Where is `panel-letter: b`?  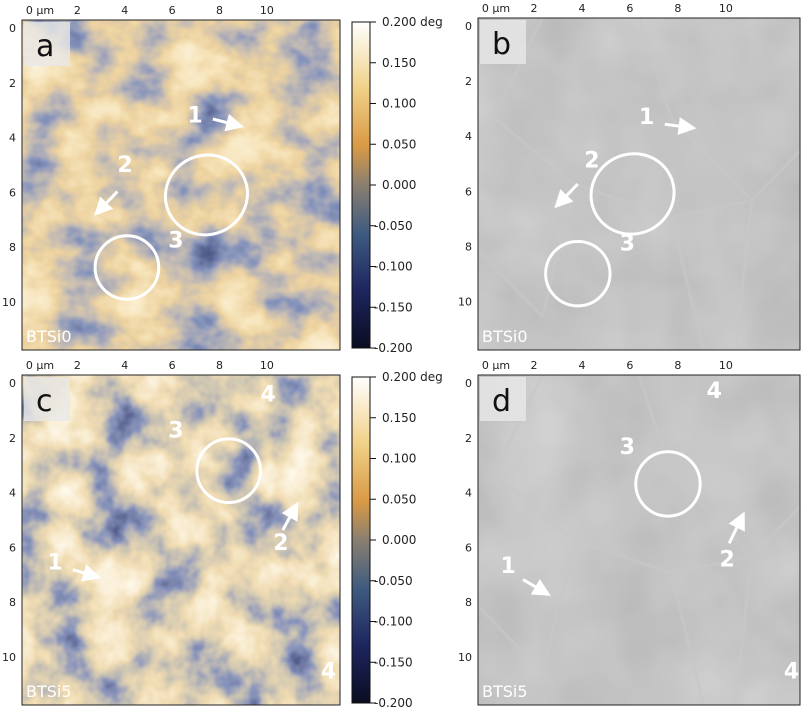
panel-letter: b is located at coordinates (501, 44).